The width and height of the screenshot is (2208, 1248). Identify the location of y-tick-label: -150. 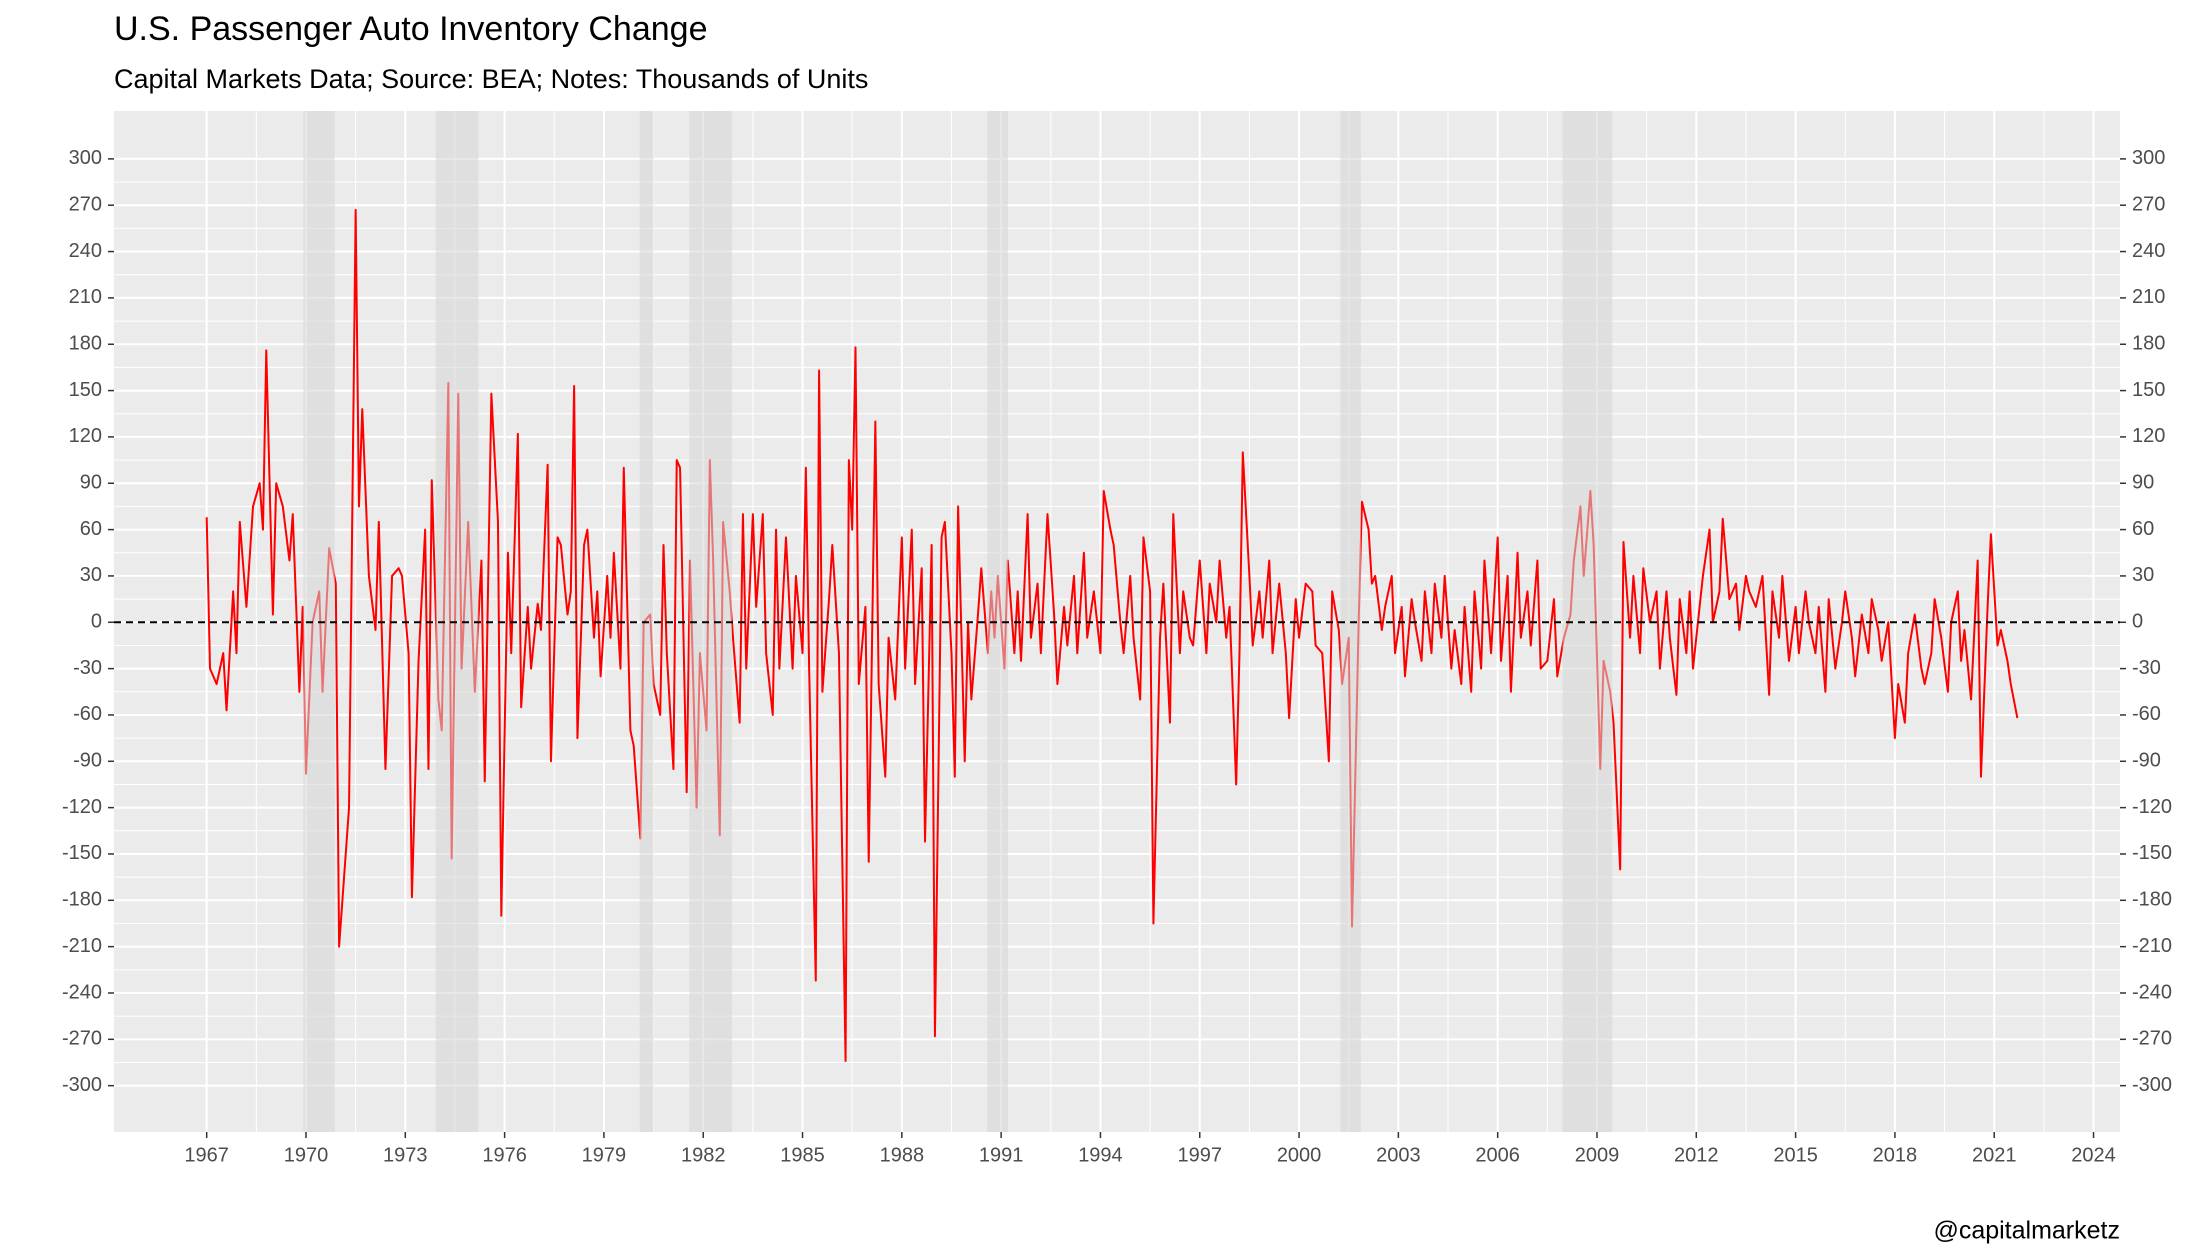
(82, 853).